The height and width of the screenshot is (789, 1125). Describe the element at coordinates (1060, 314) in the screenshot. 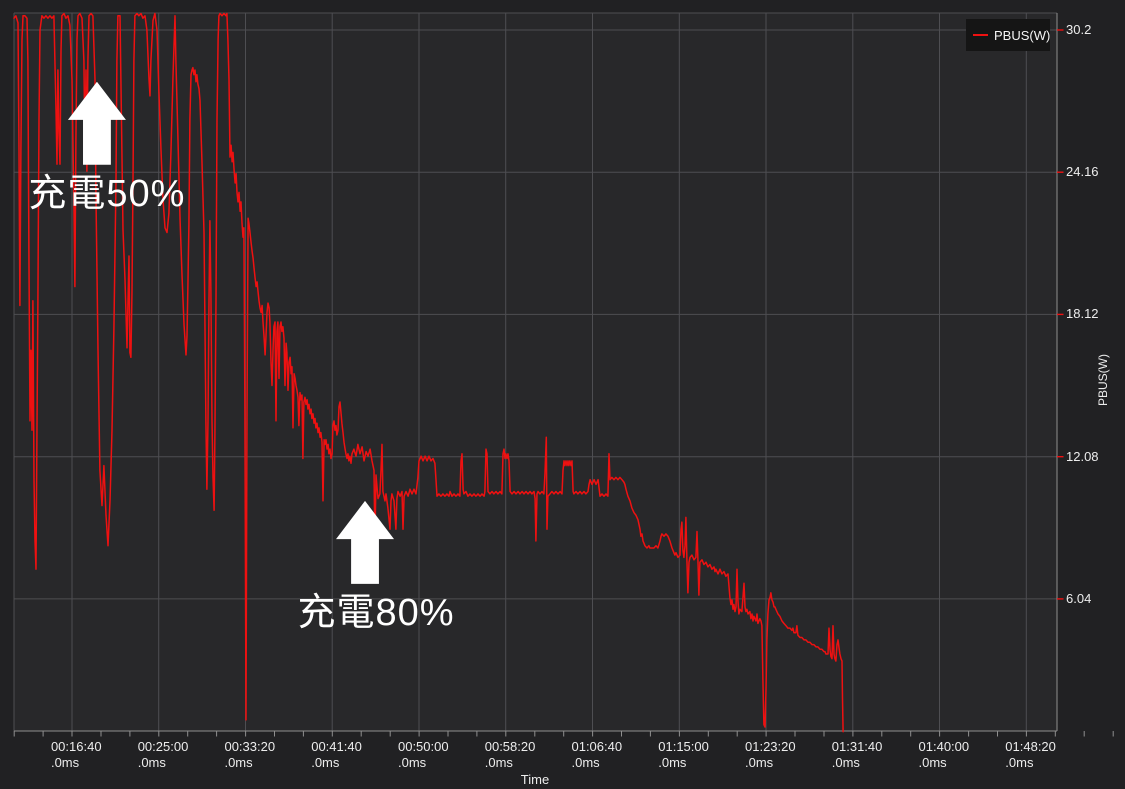

I see `y-axis-tick-marks` at that location.